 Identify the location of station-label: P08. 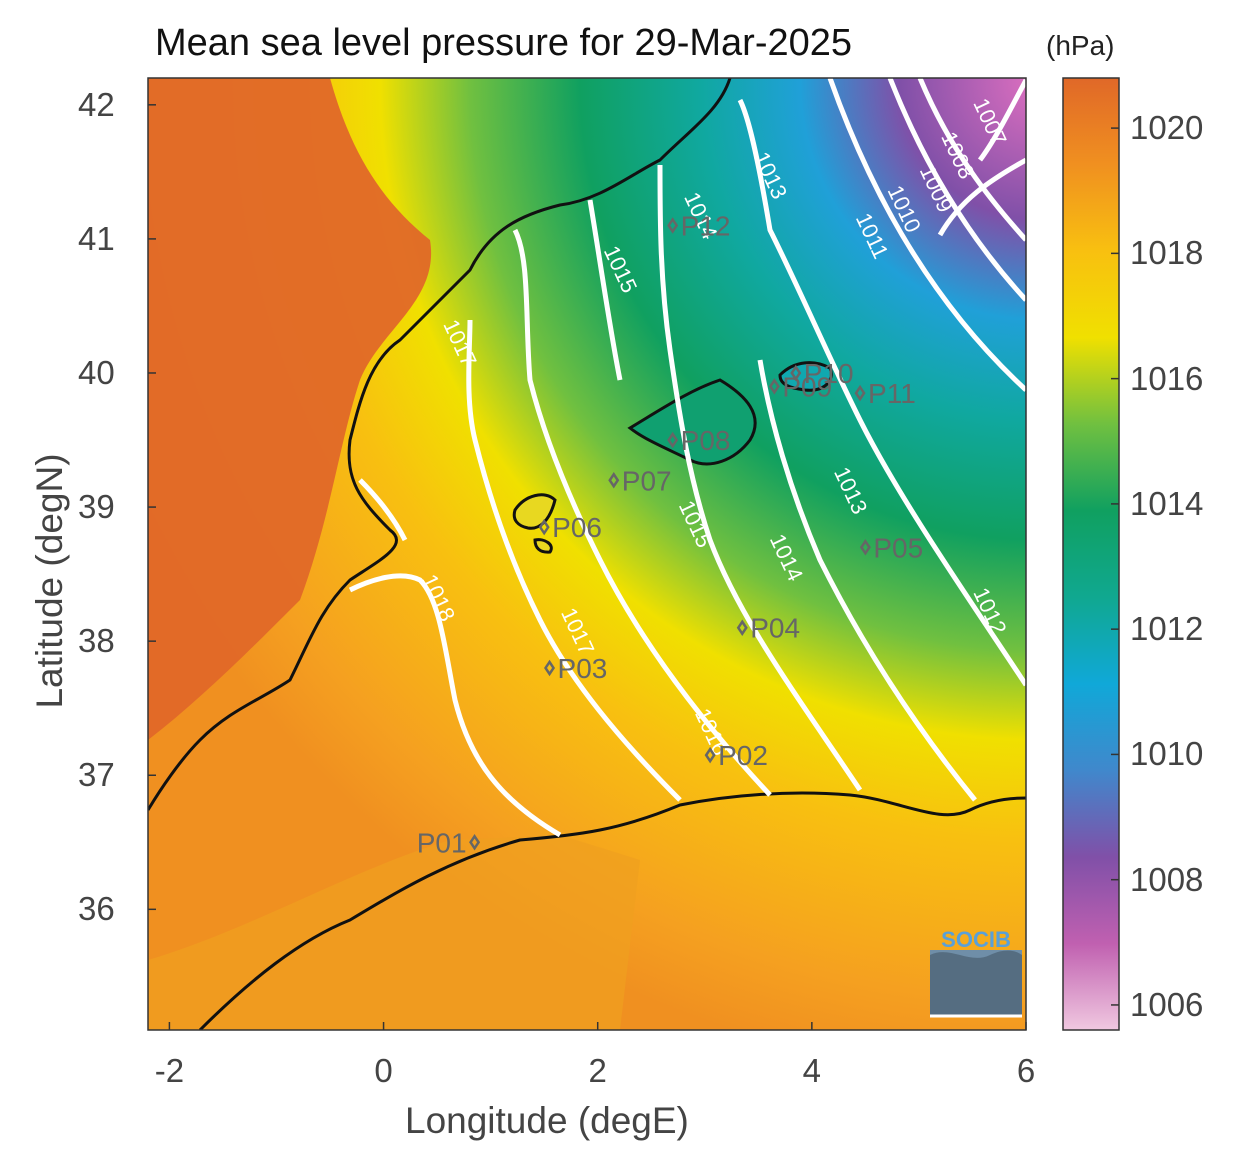
(706, 440).